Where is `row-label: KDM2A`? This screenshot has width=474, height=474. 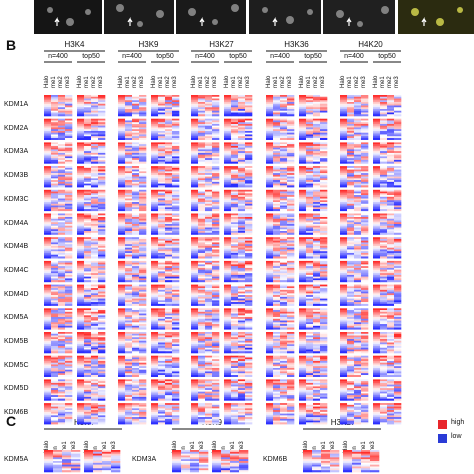
row-label: KDM2A is located at coordinates (16, 128).